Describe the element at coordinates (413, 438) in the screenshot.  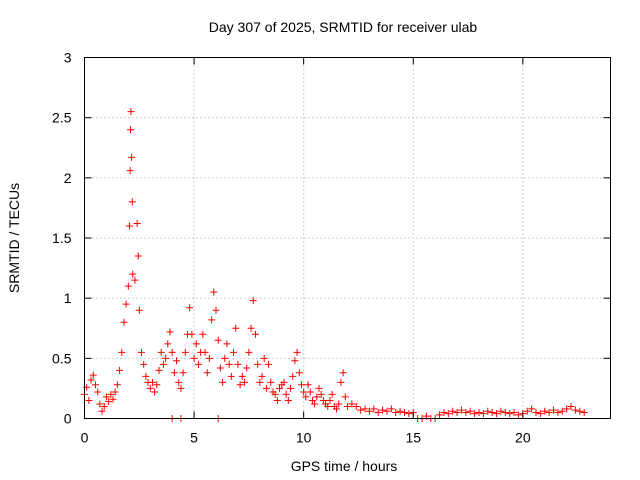
I see `x-tick-label: 15` at that location.